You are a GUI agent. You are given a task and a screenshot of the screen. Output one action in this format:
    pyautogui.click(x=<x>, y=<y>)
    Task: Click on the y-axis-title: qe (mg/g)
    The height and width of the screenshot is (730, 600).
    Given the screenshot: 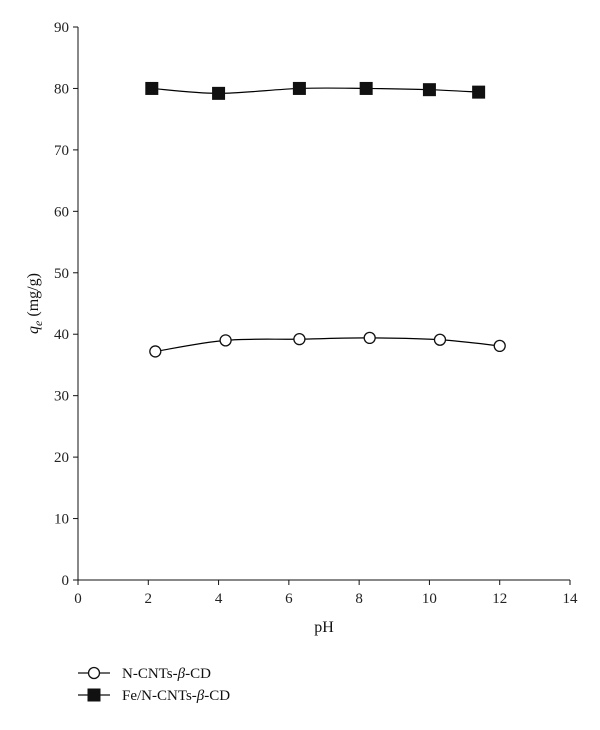 What is the action you would take?
    pyautogui.click(x=35, y=303)
    